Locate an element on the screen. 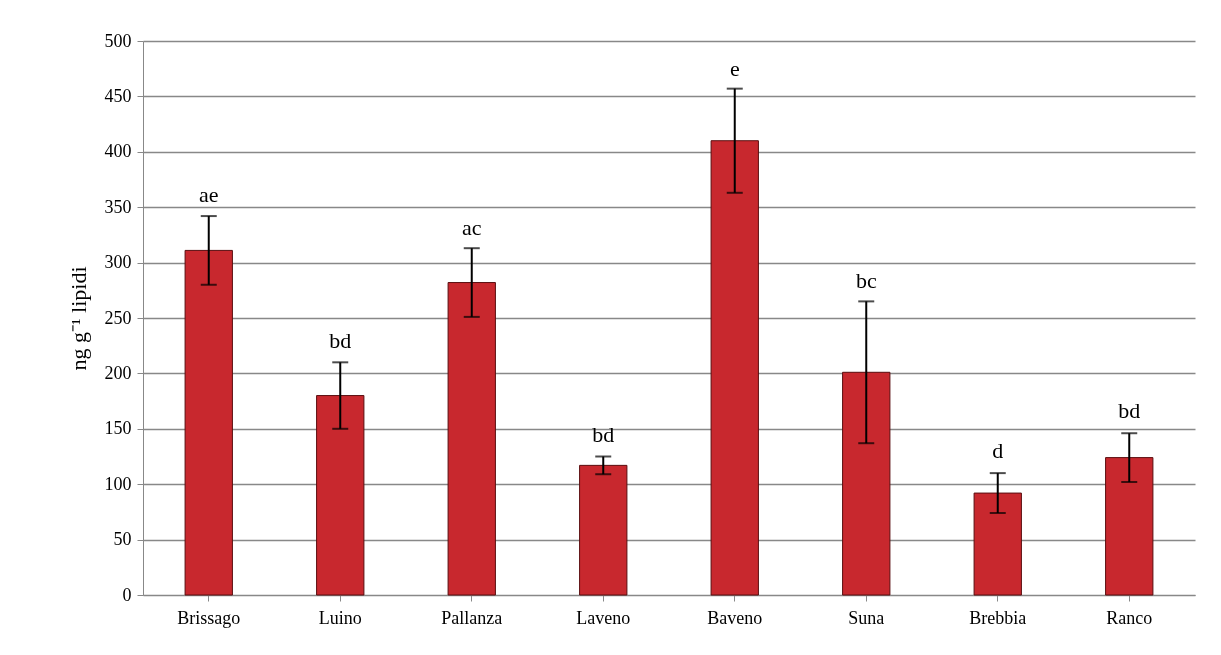 The height and width of the screenshot is (655, 1221). x-tick-label: Pallanza is located at coordinates (472, 617).